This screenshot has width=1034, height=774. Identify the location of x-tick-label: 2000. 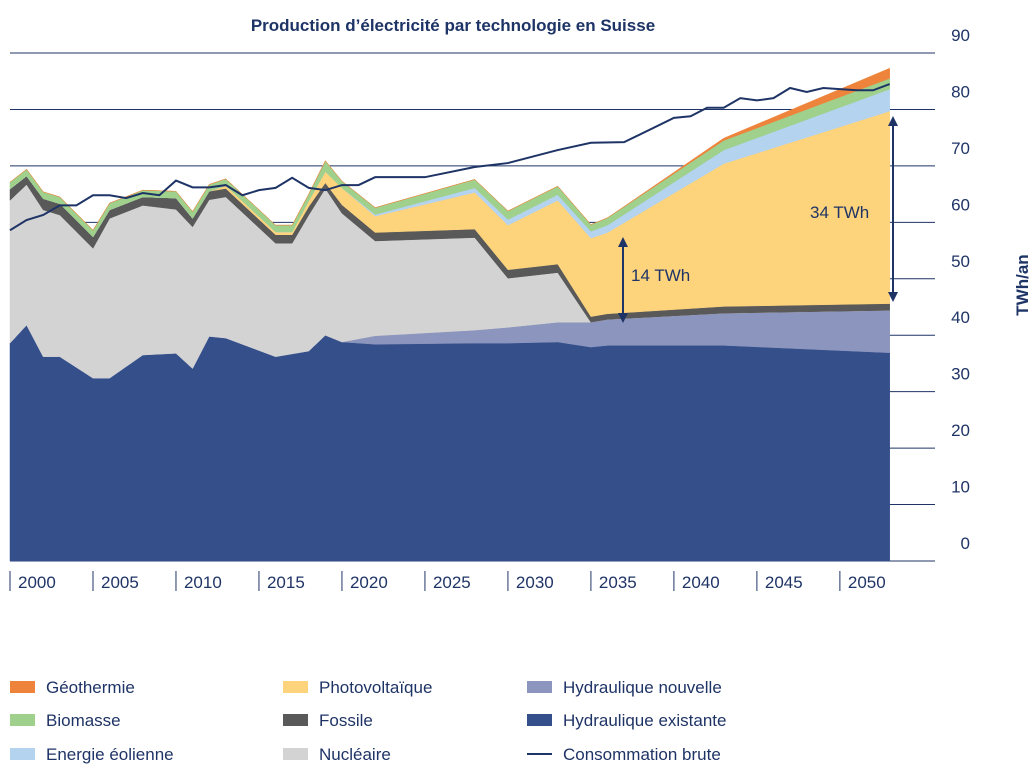
(37, 582).